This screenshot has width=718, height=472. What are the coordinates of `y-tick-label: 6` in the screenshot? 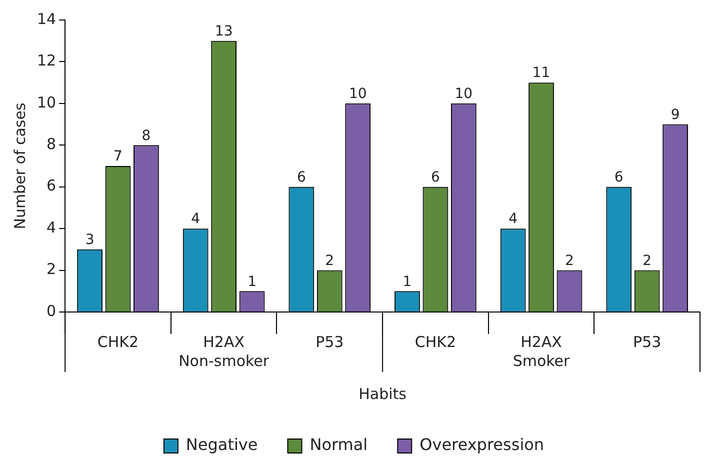 It's located at (51, 185).